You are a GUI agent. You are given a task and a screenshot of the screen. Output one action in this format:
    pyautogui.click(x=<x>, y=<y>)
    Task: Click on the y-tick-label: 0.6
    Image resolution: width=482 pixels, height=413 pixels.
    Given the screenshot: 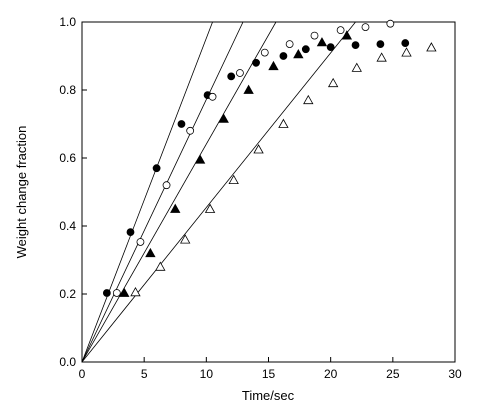 What is the action you would take?
    pyautogui.click(x=67, y=158)
    